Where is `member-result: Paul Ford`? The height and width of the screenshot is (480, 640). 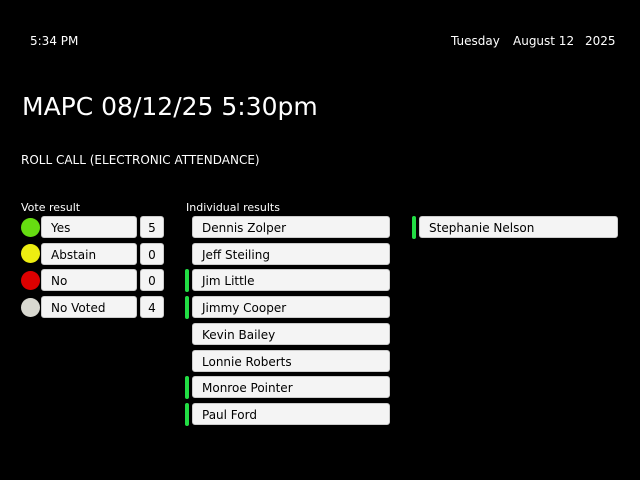
member-result: Paul Ford is located at coordinates (291, 413).